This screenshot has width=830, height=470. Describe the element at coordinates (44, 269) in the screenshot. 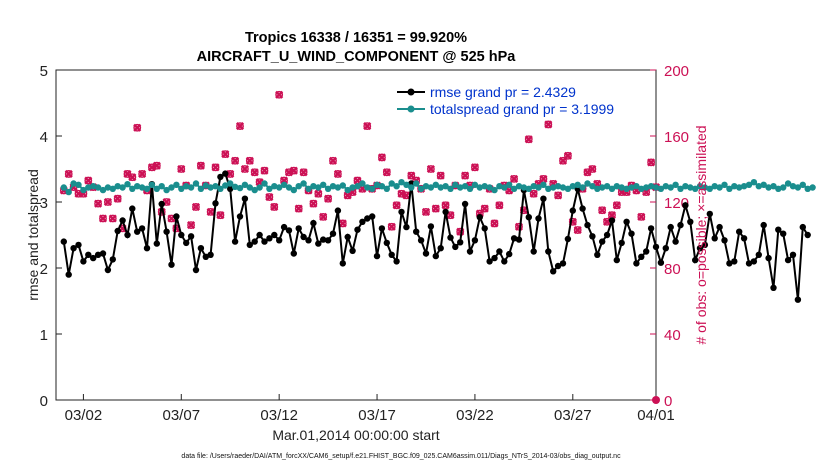

I see `y-left-tick-label: 2` at that location.